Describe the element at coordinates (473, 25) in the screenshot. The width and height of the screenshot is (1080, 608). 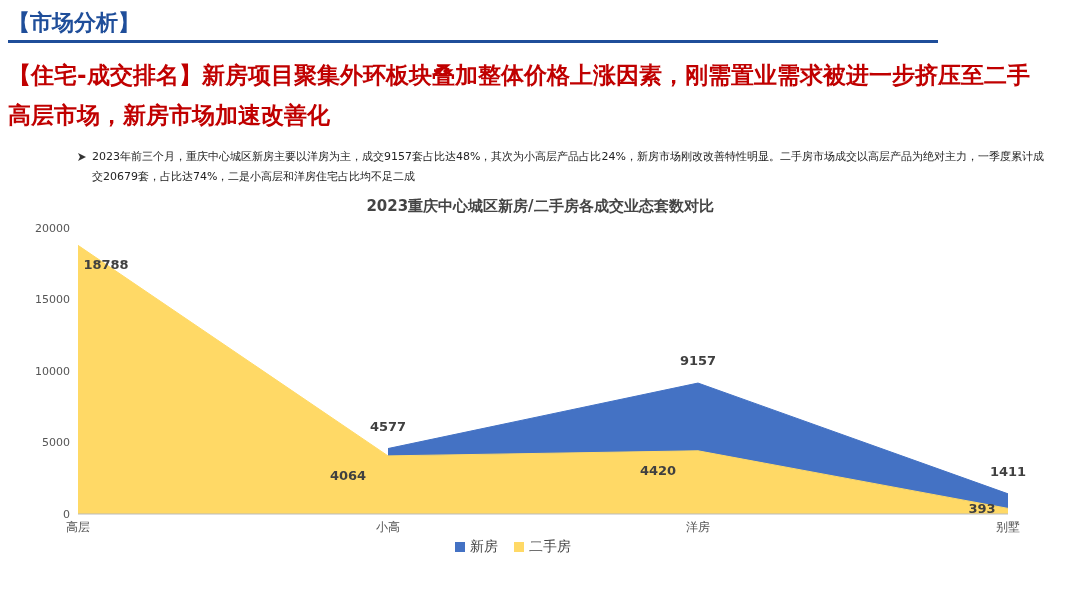
I see `text: 【市场分析】` at that location.